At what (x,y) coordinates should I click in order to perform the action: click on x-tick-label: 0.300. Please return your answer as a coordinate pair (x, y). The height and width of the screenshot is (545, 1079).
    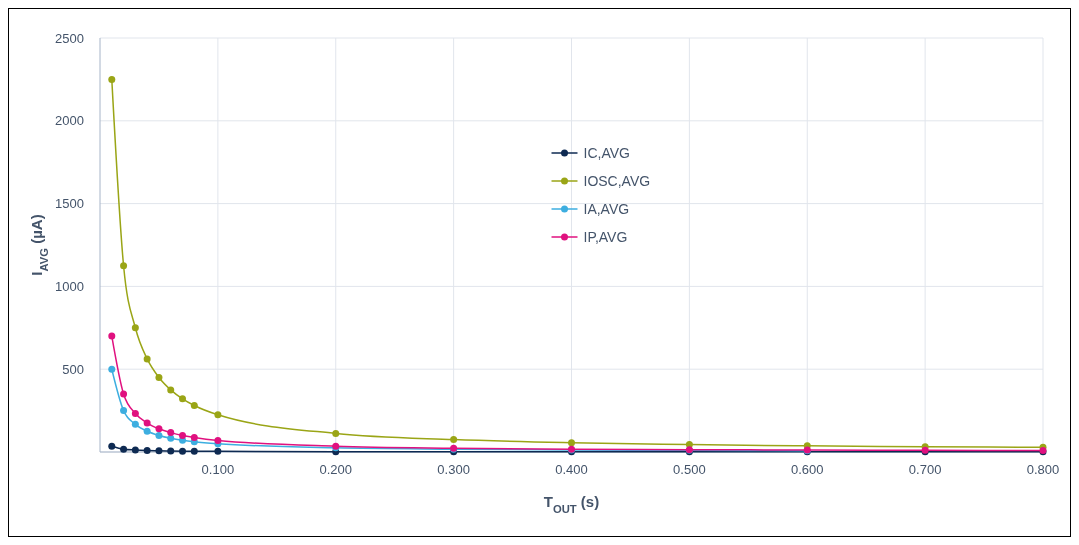
    Looking at the image, I should click on (453, 469).